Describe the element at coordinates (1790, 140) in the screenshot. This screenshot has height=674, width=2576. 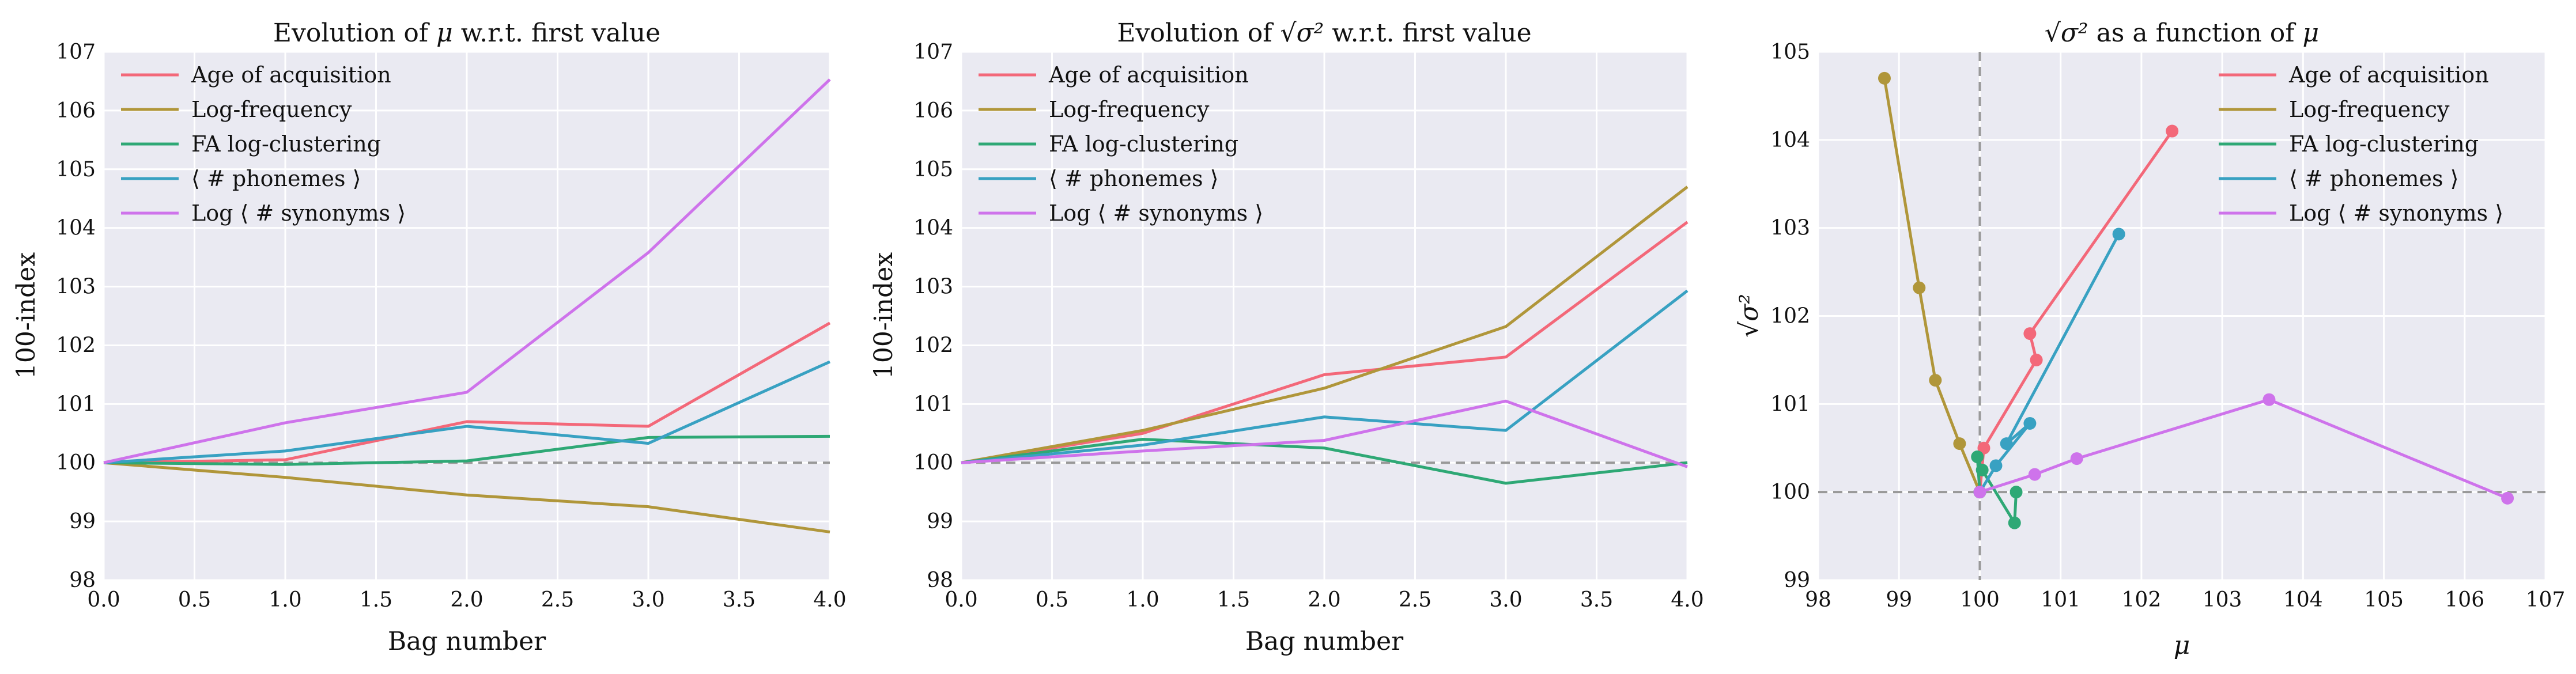
I see `y-tick-label: 104` at that location.